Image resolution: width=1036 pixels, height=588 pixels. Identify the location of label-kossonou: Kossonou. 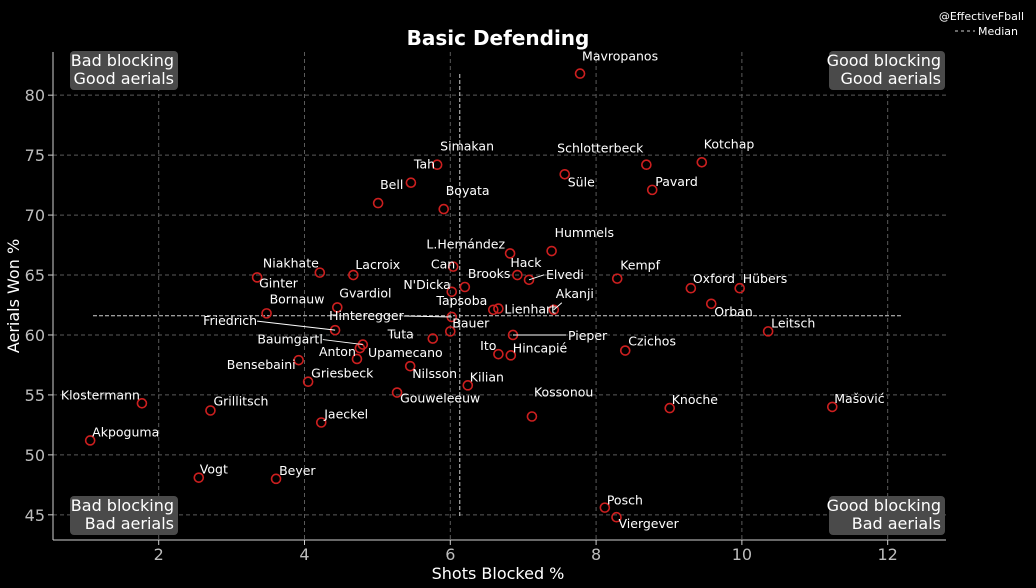
(563, 392).